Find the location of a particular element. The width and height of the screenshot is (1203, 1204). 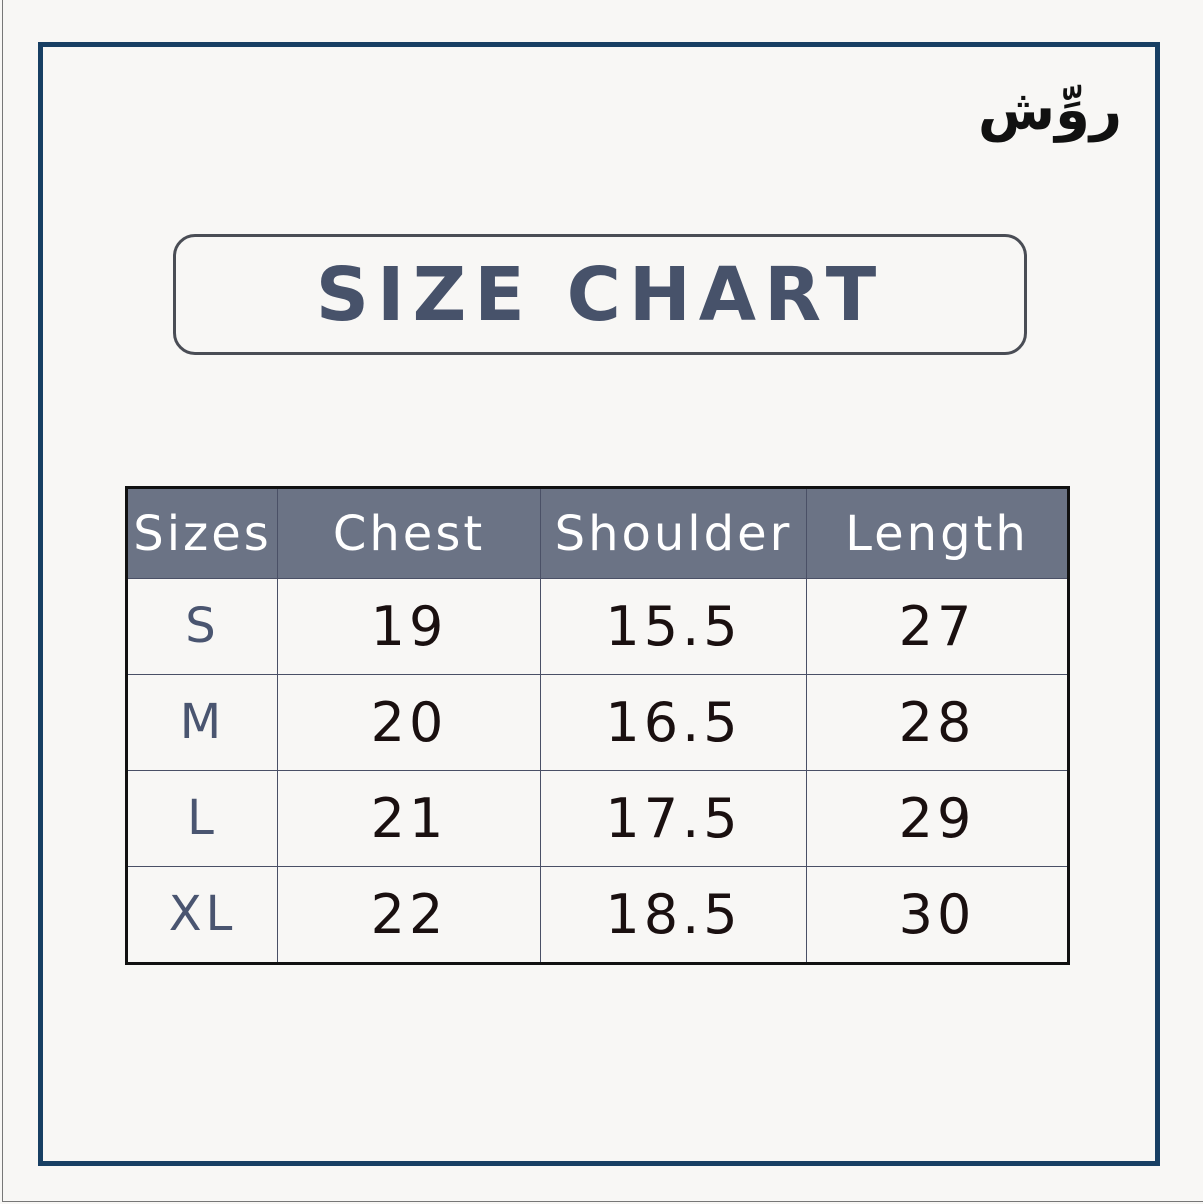

length-cell: 27 is located at coordinates (937, 626).